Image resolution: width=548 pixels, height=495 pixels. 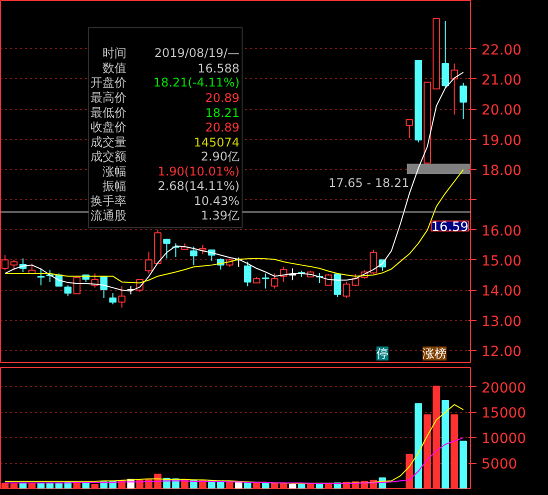 I want to click on annotation: 换手率, so click(x=108, y=201).